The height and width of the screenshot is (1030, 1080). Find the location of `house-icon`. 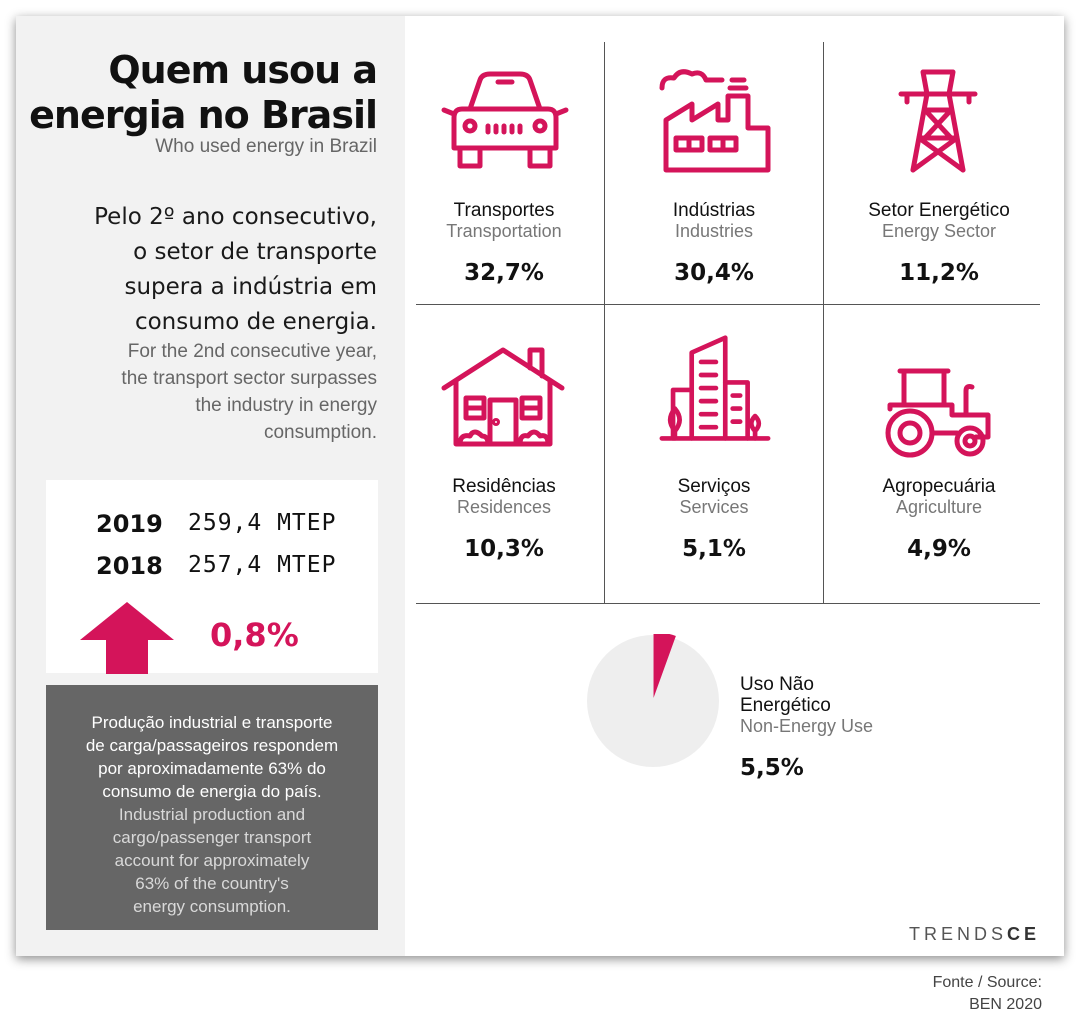

house-icon is located at coordinates (503, 397).